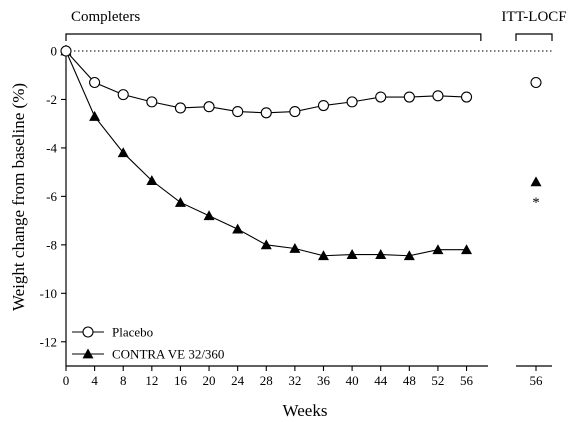  Describe the element at coordinates (533, 17) in the screenshot. I see `itt-locf-label: ITT-LOCF` at that location.